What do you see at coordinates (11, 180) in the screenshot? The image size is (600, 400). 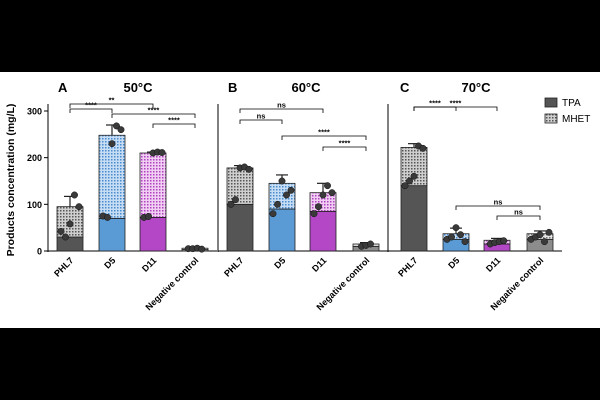 I see `y-axis-label: Products concentration (mg/L)` at bounding box center [11, 180].